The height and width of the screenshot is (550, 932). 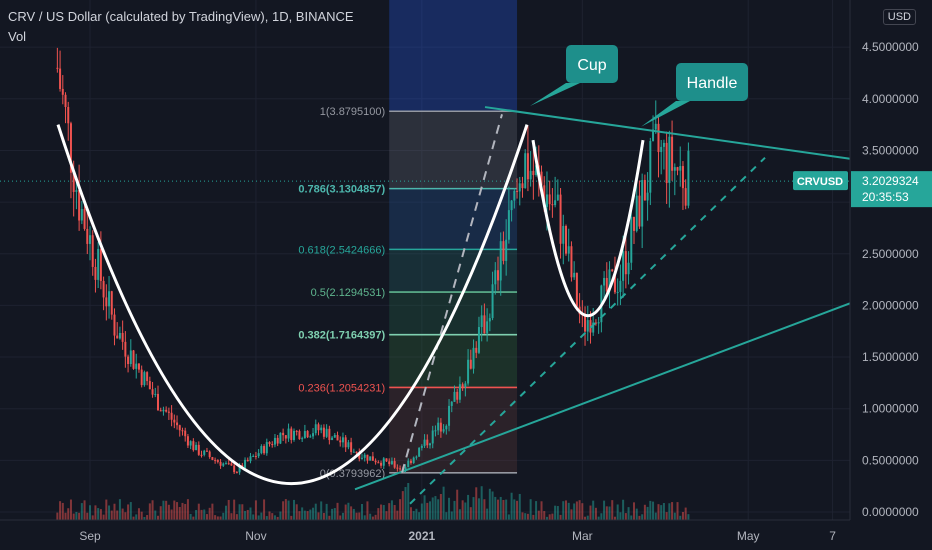 What do you see at coordinates (891, 189) in the screenshot?
I see `last-price-box` at bounding box center [891, 189].